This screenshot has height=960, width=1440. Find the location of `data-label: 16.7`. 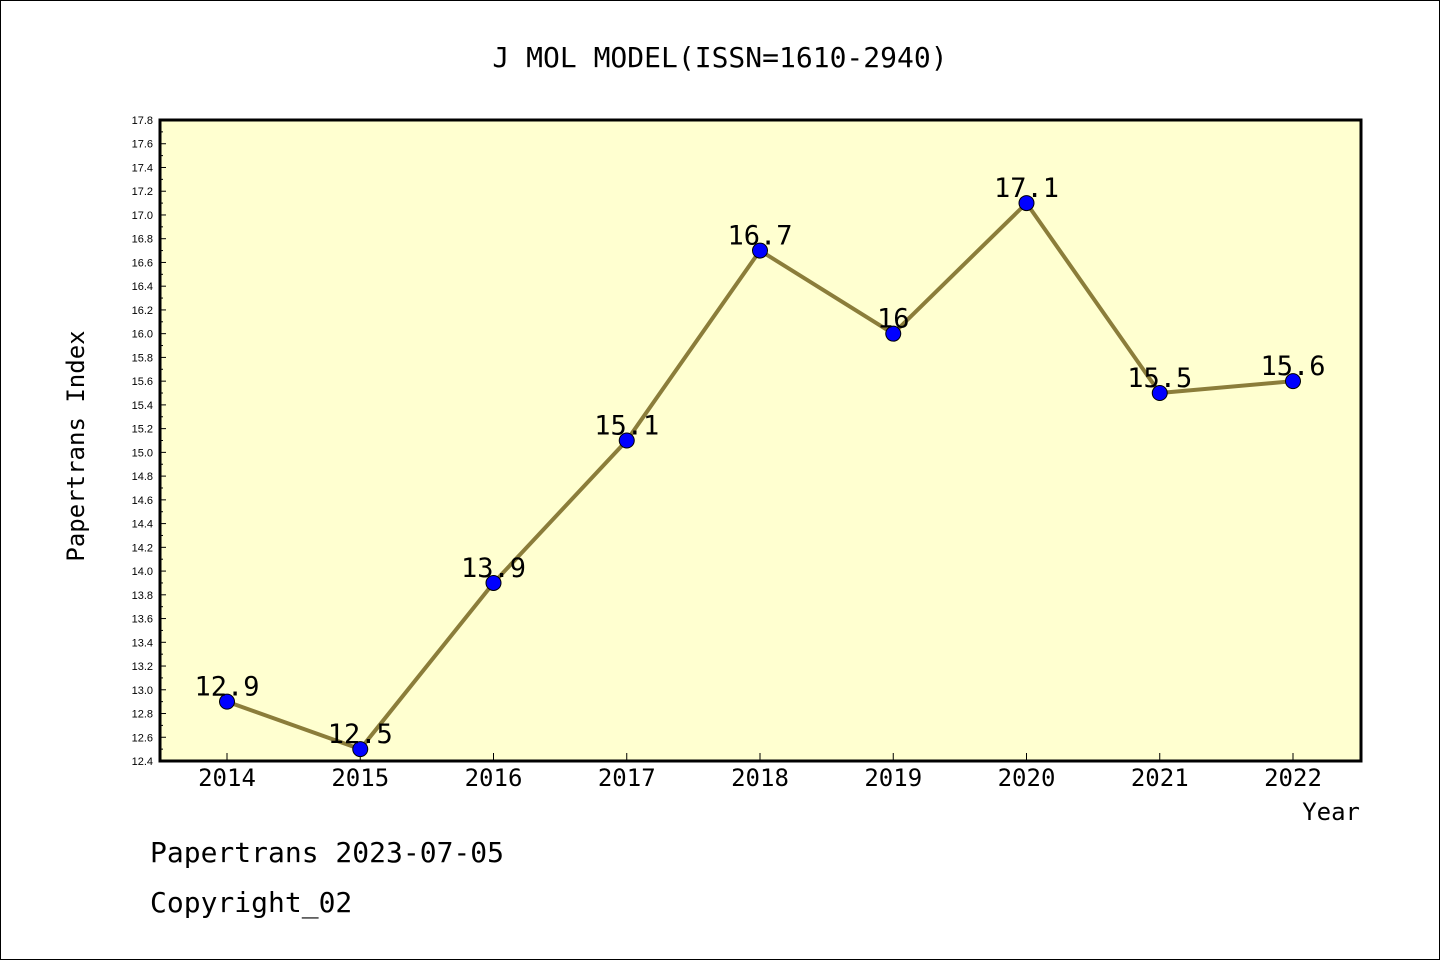

data-label: 16.7 is located at coordinates (759, 236).